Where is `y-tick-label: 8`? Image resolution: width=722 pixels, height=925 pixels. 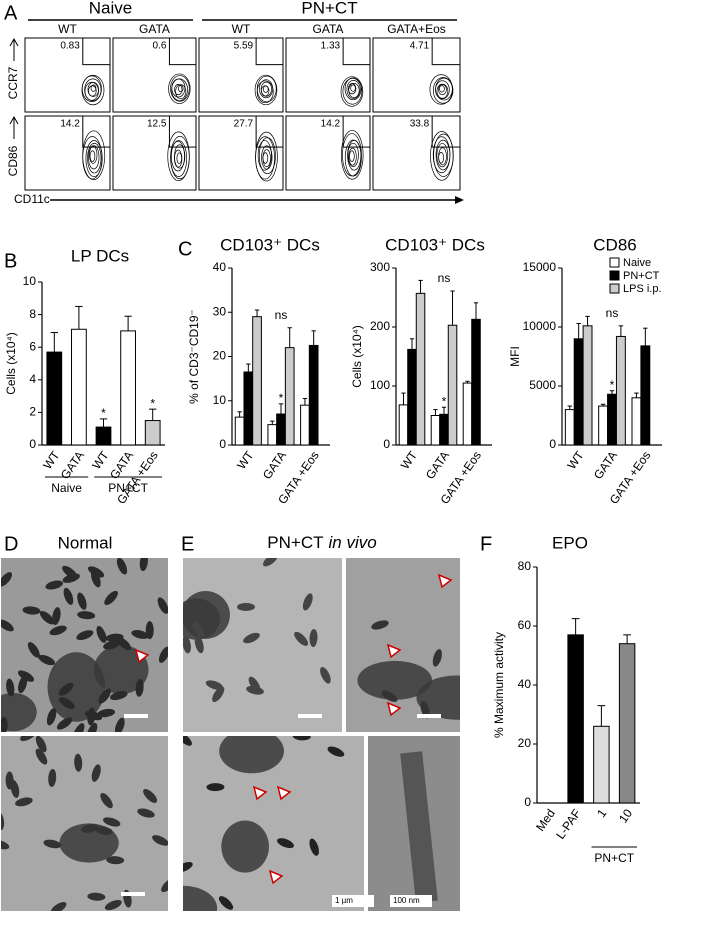
y-tick-label: 8 is located at coordinates (32, 314).